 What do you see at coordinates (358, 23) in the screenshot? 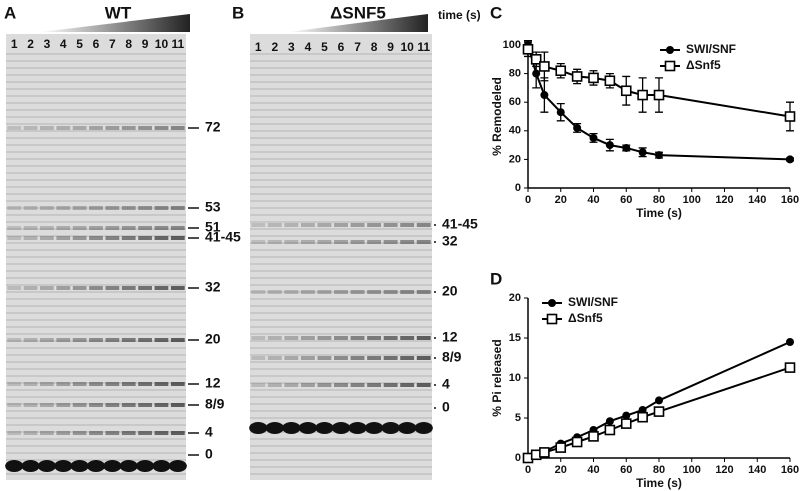
I see `time-wedge` at bounding box center [358, 23].